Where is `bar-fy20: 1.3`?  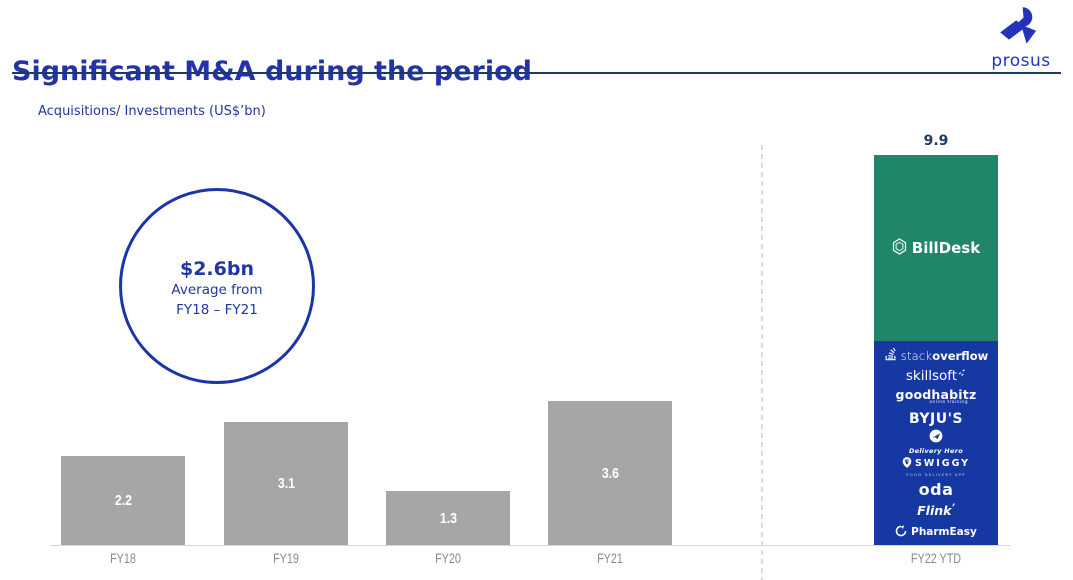
bar-fy20: 1.3 is located at coordinates (448, 518).